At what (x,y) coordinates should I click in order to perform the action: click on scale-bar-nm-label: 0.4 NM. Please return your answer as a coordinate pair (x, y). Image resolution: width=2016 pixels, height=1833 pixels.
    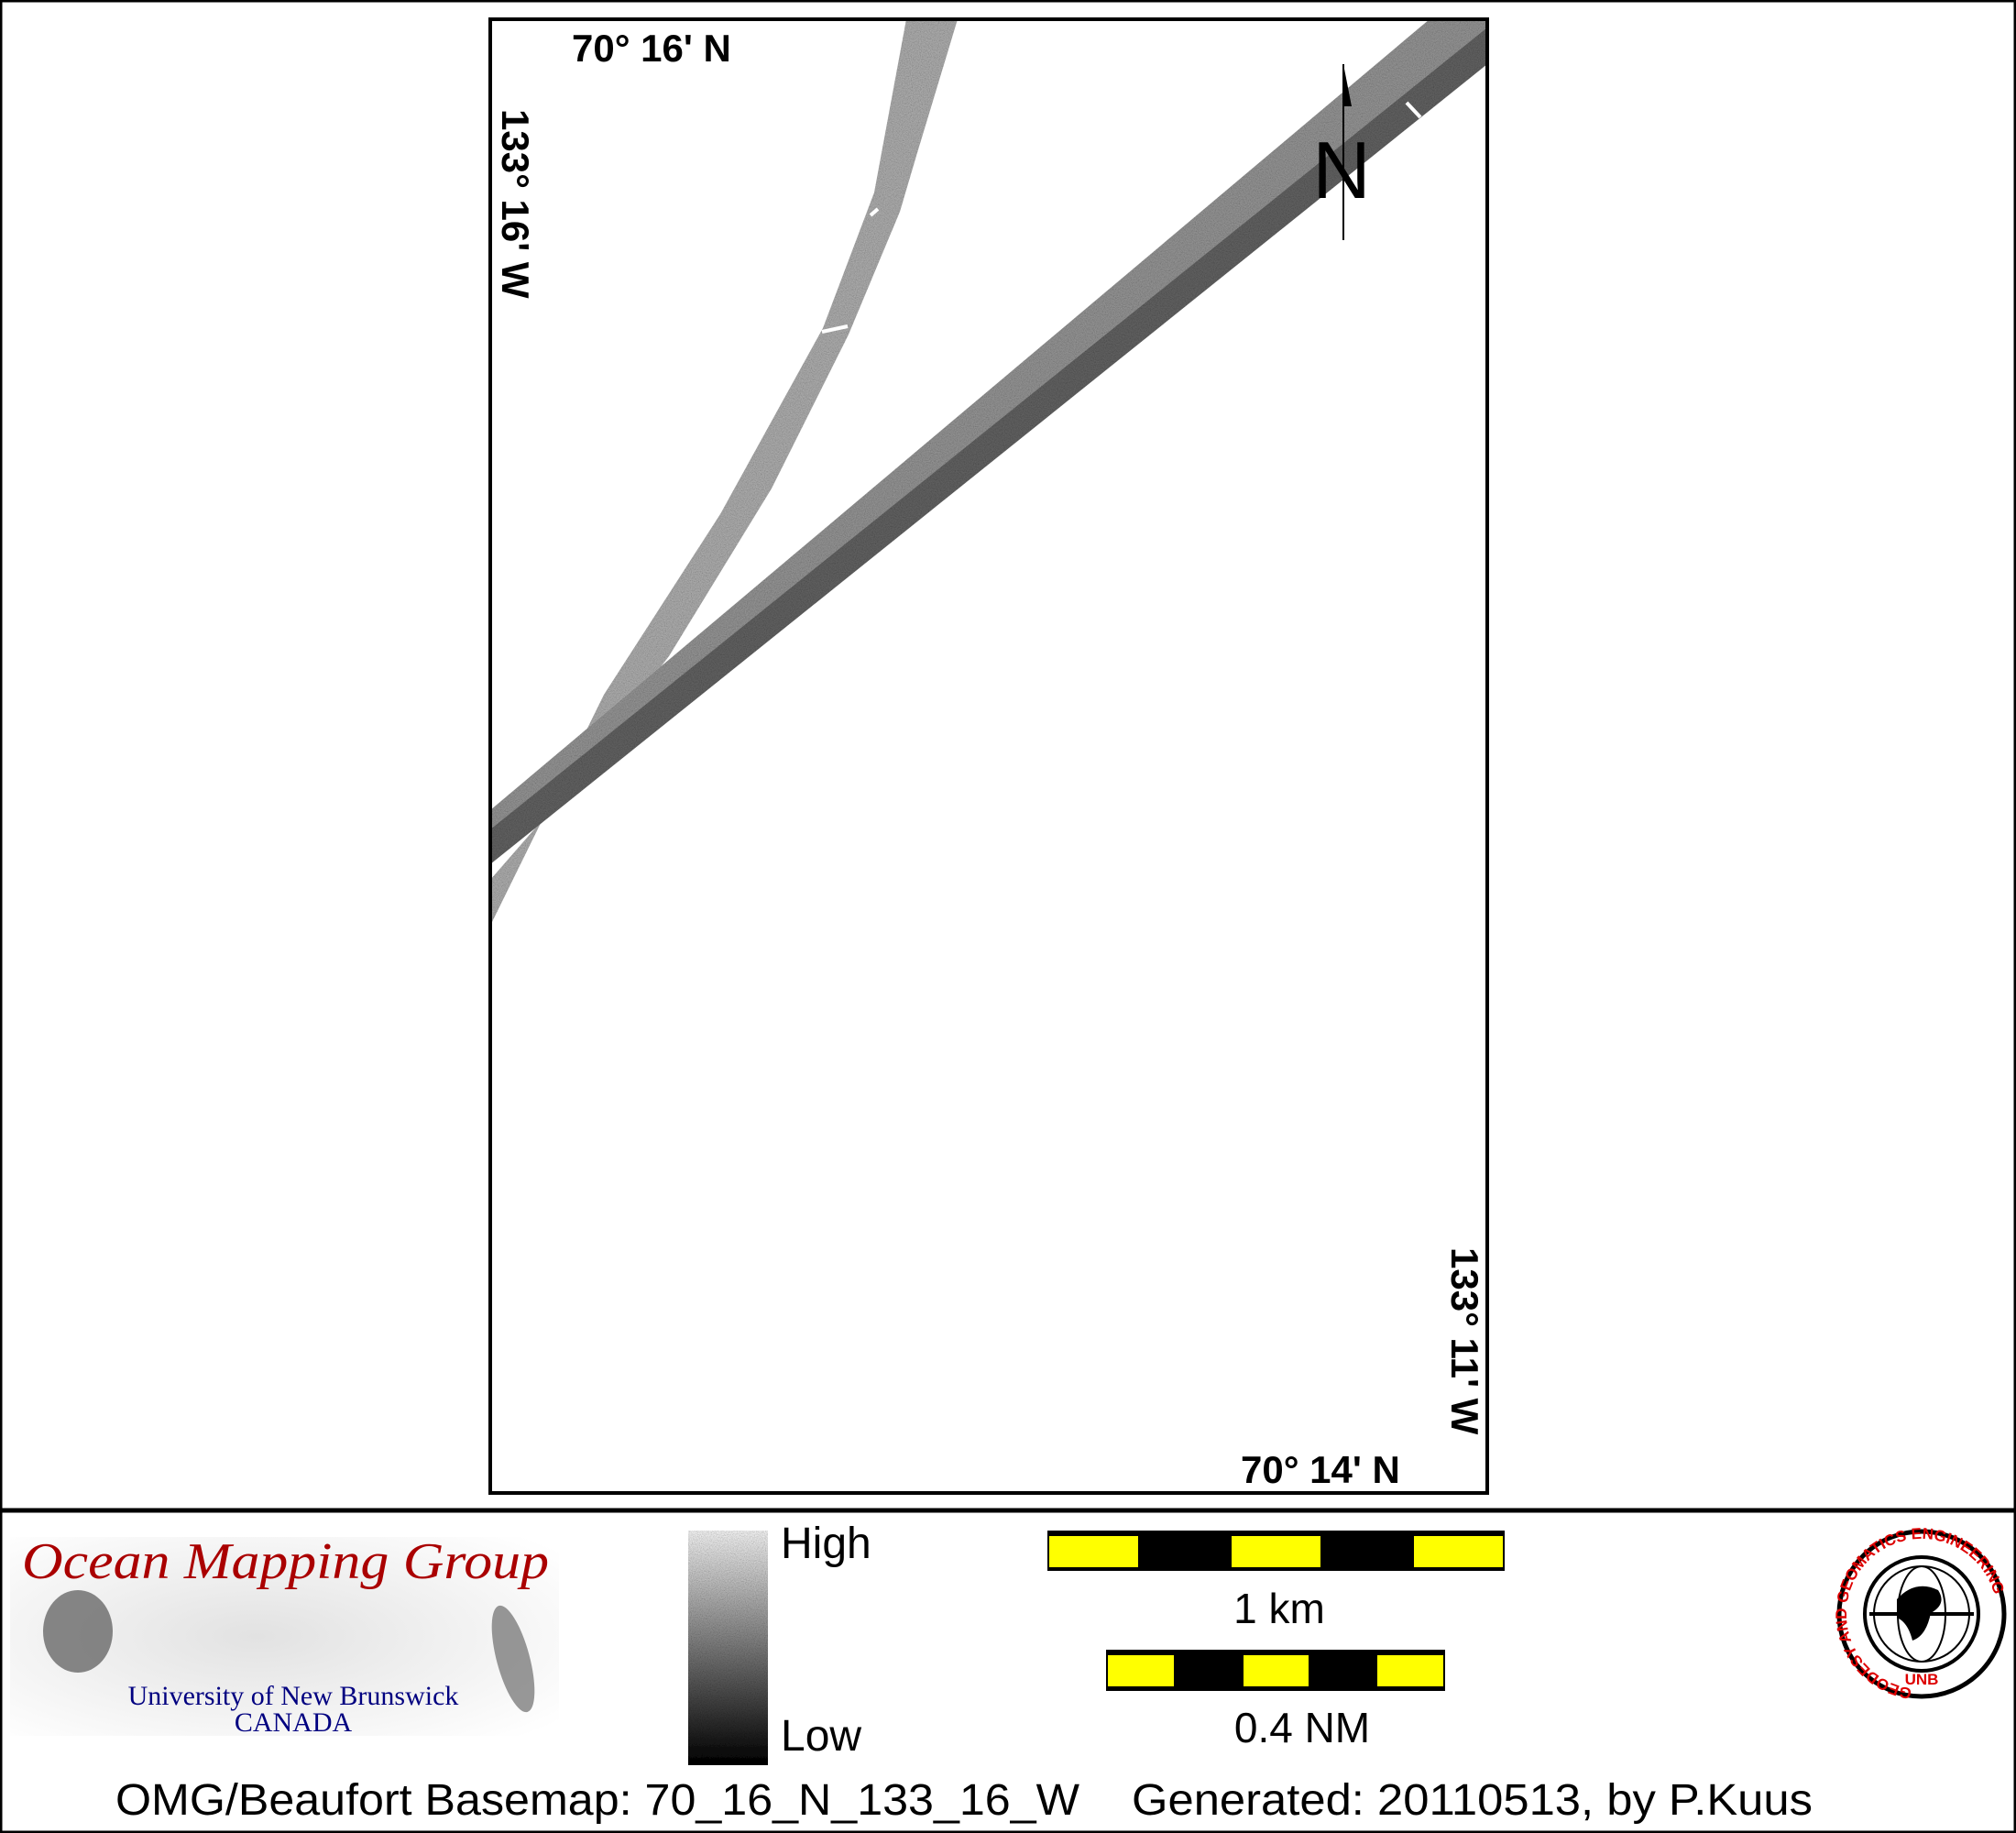
    Looking at the image, I should click on (1302, 1727).